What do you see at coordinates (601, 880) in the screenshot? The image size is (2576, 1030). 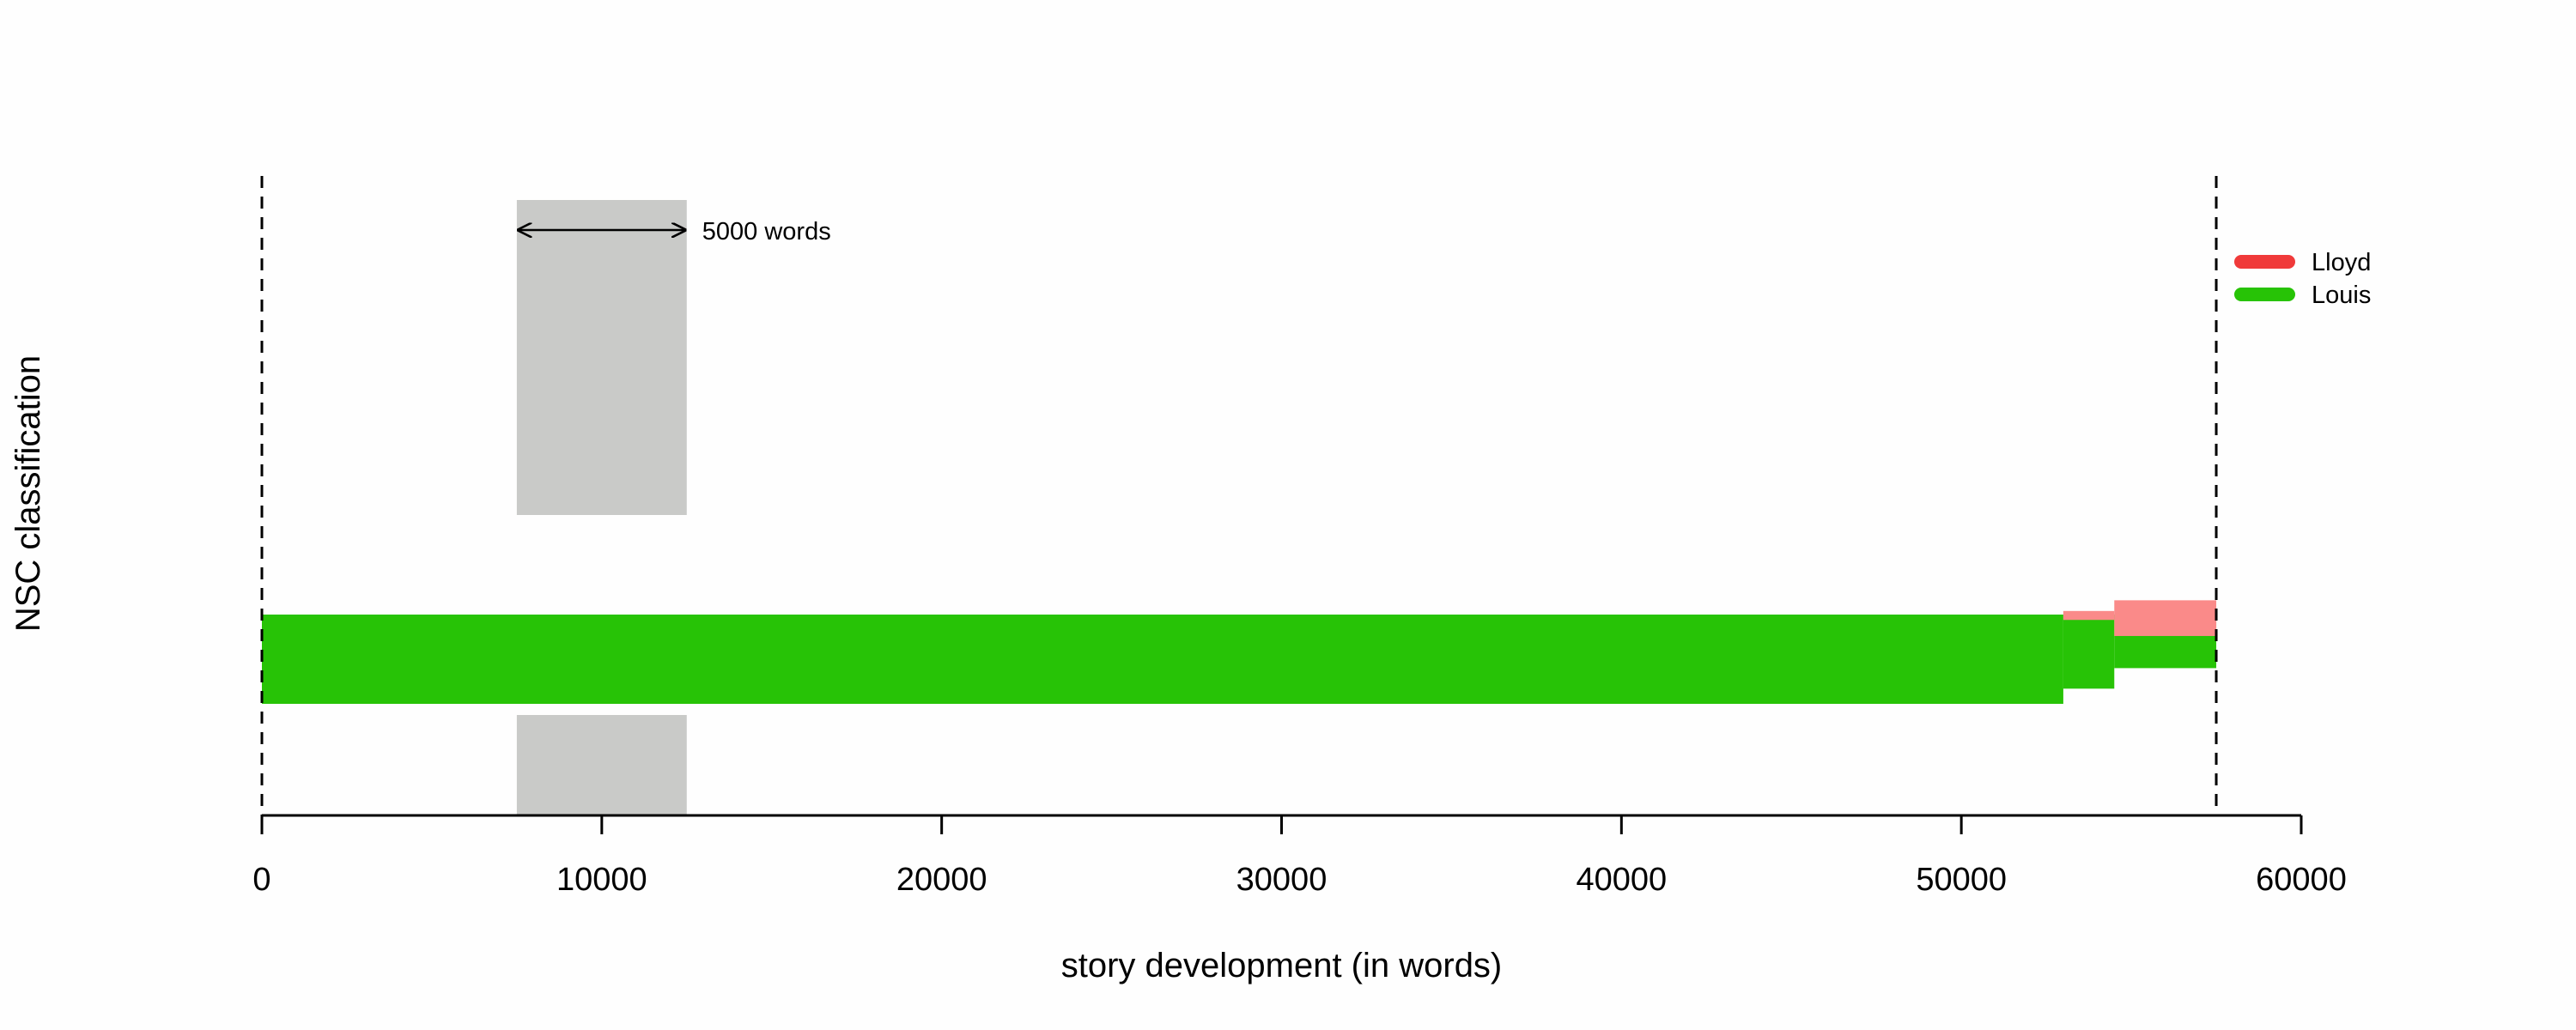 I see `x-tick-label-10000: 10000` at bounding box center [601, 880].